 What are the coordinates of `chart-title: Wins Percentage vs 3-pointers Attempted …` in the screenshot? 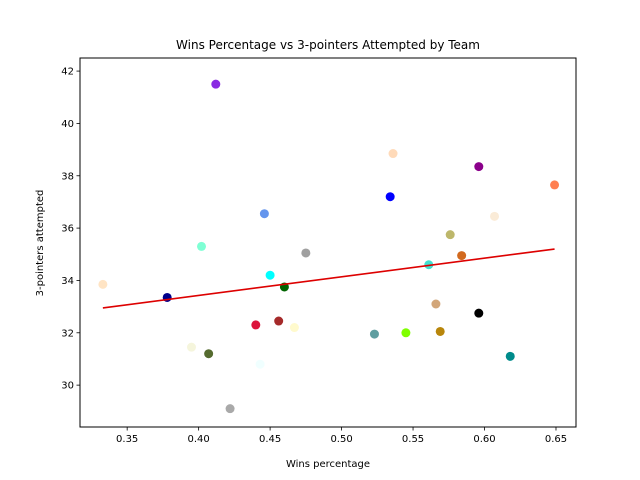 It's located at (328, 45).